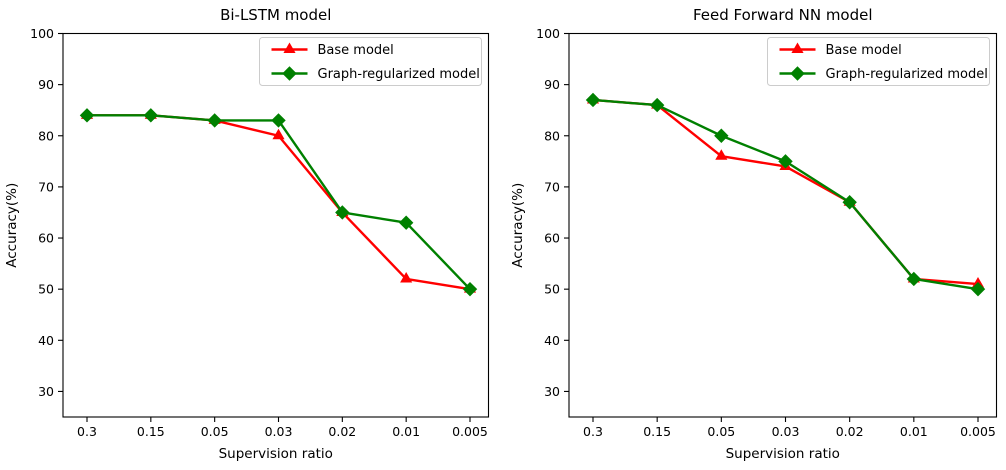  Describe the element at coordinates (783, 15) in the screenshot. I see `chart-title: Feed Forward NN model` at that location.